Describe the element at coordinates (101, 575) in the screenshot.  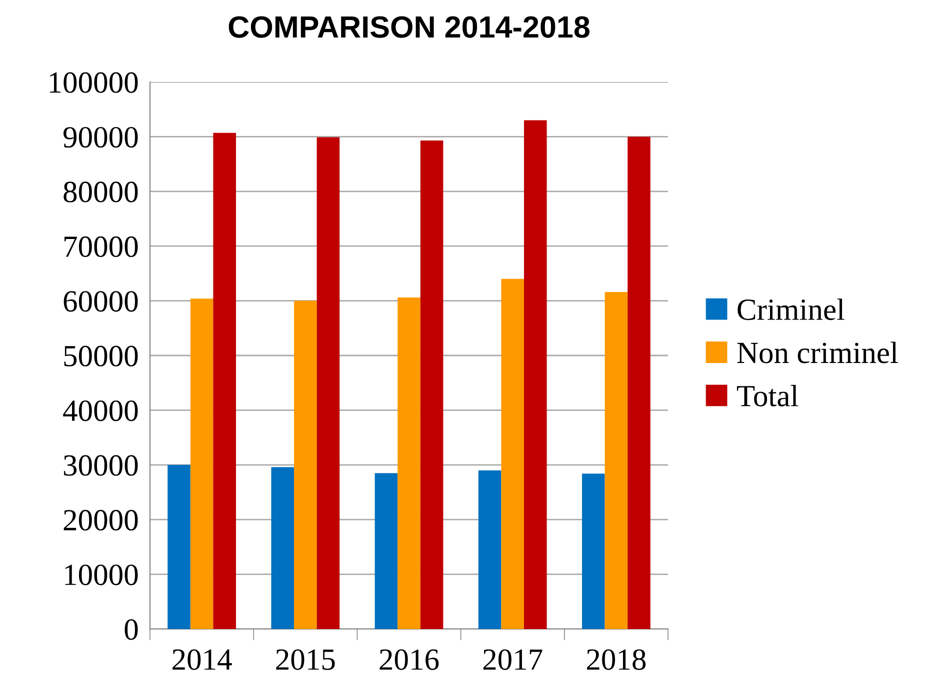
I see `y-tick-label: 10000` at that location.